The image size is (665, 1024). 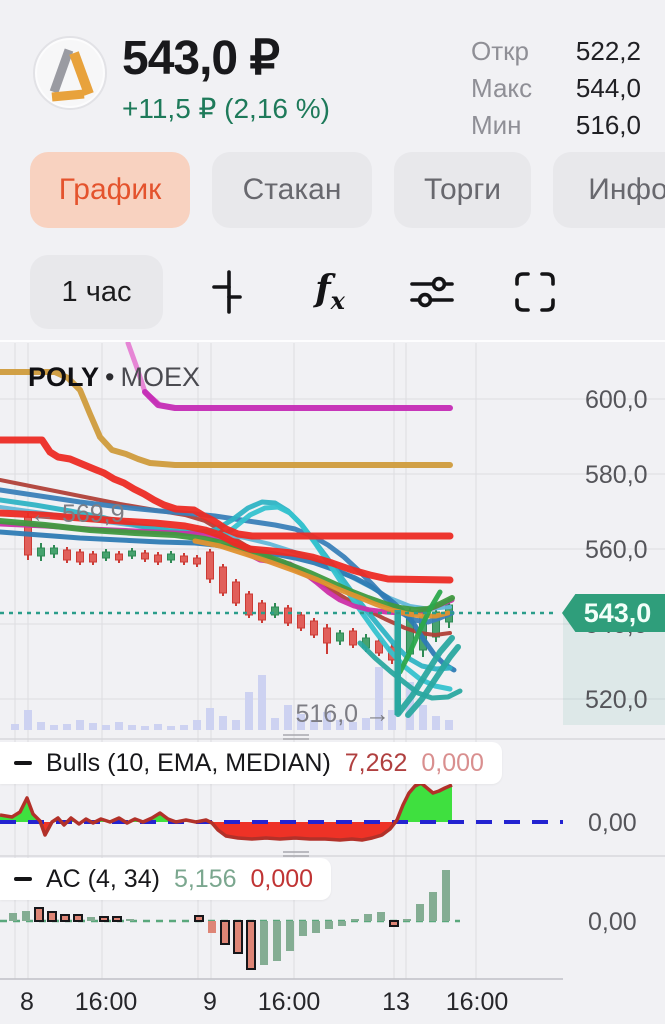 What do you see at coordinates (96, 292) in the screenshot?
I see `timeframe-button: 1 час` at bounding box center [96, 292].